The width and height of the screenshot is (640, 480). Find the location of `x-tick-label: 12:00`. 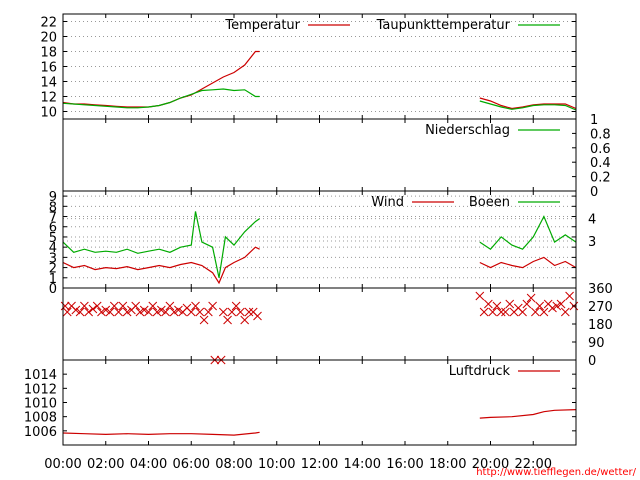

x-tick-label: 12:00 is located at coordinates (319, 464).